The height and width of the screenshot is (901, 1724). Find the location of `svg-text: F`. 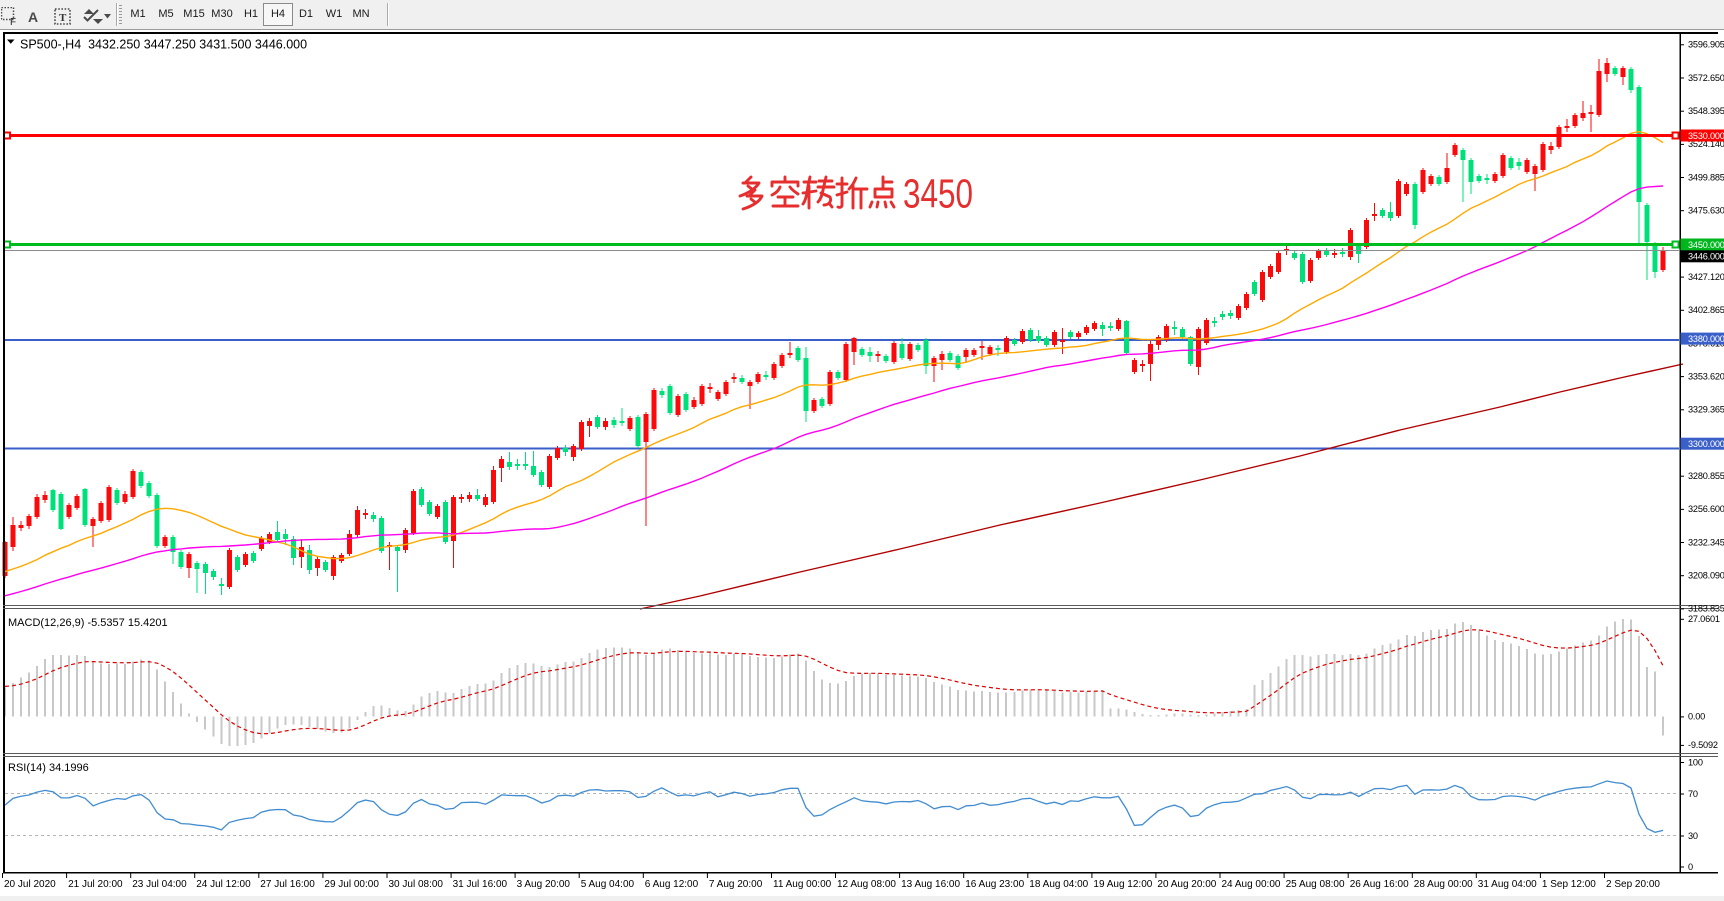

svg-text: F is located at coordinates (13, 22).